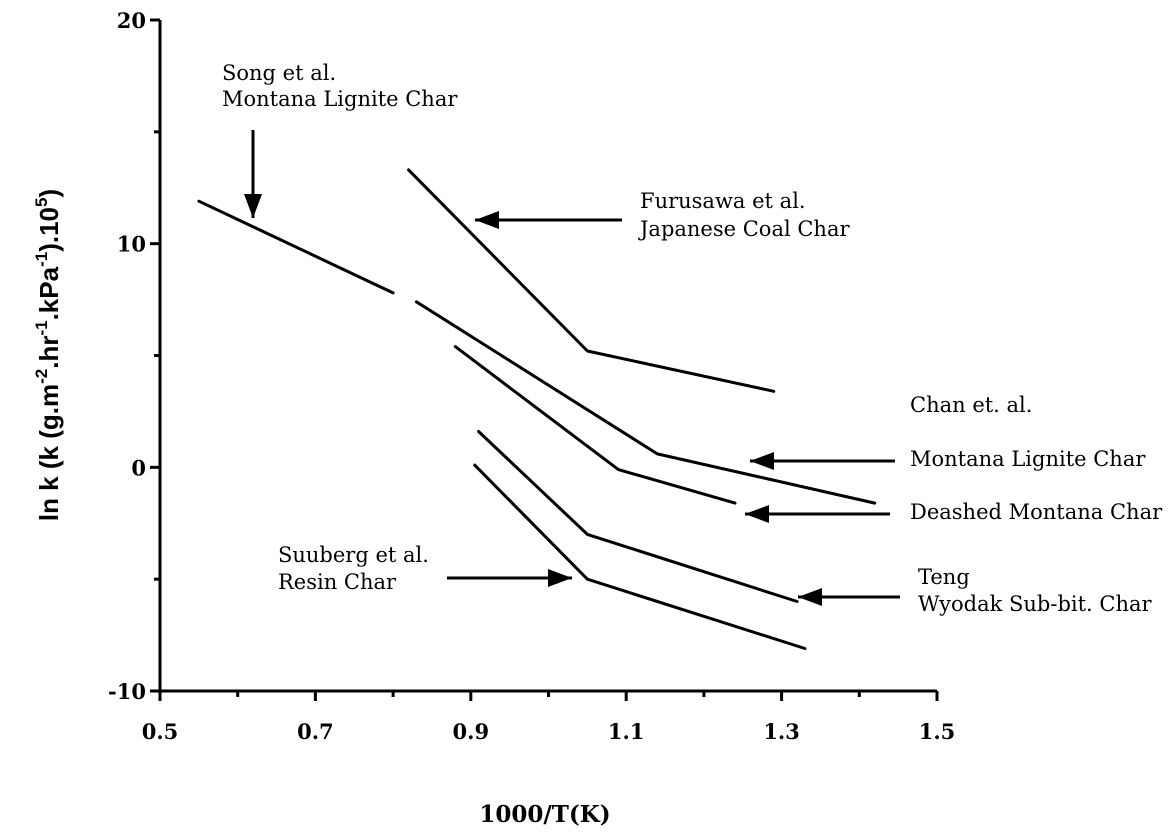 The width and height of the screenshot is (1168, 832). Describe the element at coordinates (544, 814) in the screenshot. I see `x-axis-label: 1000/T(K)` at that location.